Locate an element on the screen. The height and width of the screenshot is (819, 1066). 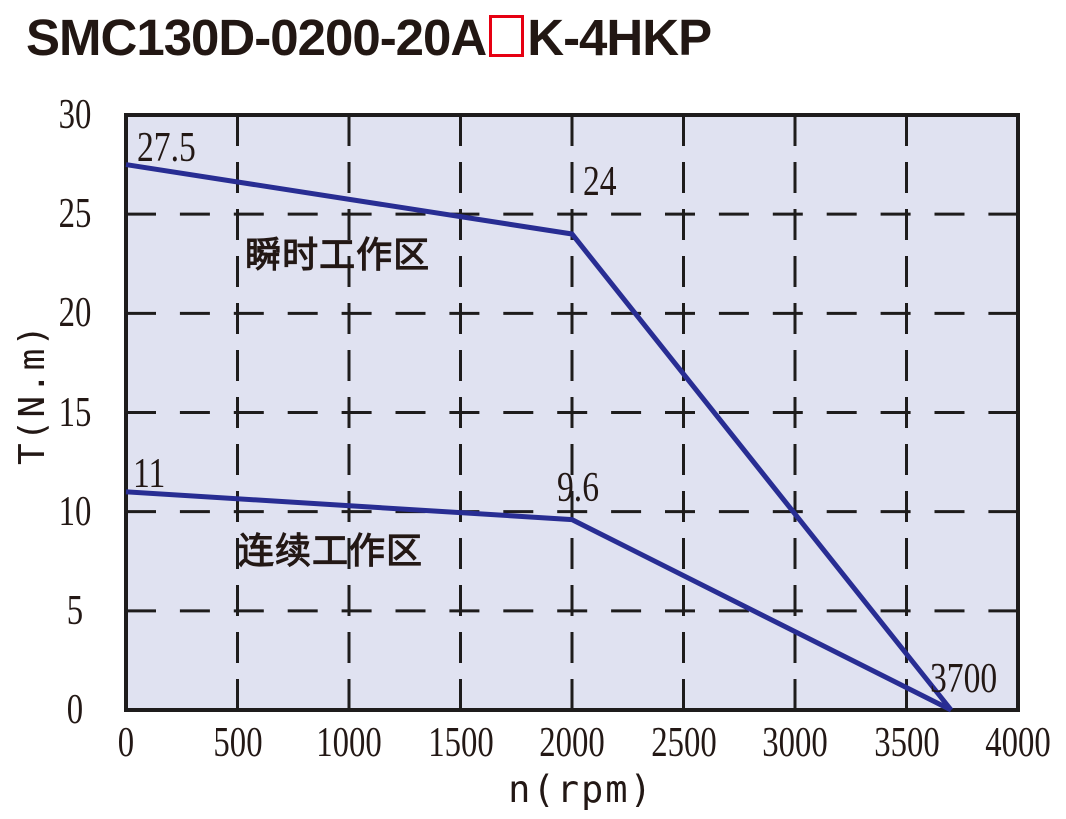
data-point-value-label: 11 is located at coordinates (149, 474).